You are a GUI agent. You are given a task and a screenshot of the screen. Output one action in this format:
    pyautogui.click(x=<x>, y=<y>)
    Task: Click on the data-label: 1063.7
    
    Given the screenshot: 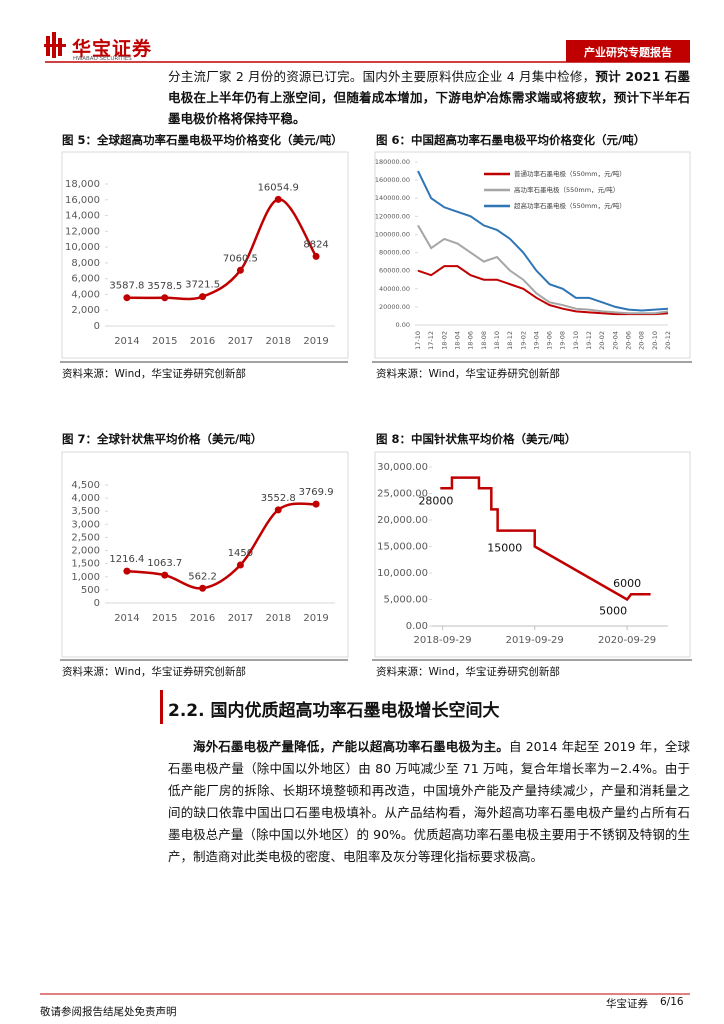 What is the action you would take?
    pyautogui.click(x=164, y=563)
    